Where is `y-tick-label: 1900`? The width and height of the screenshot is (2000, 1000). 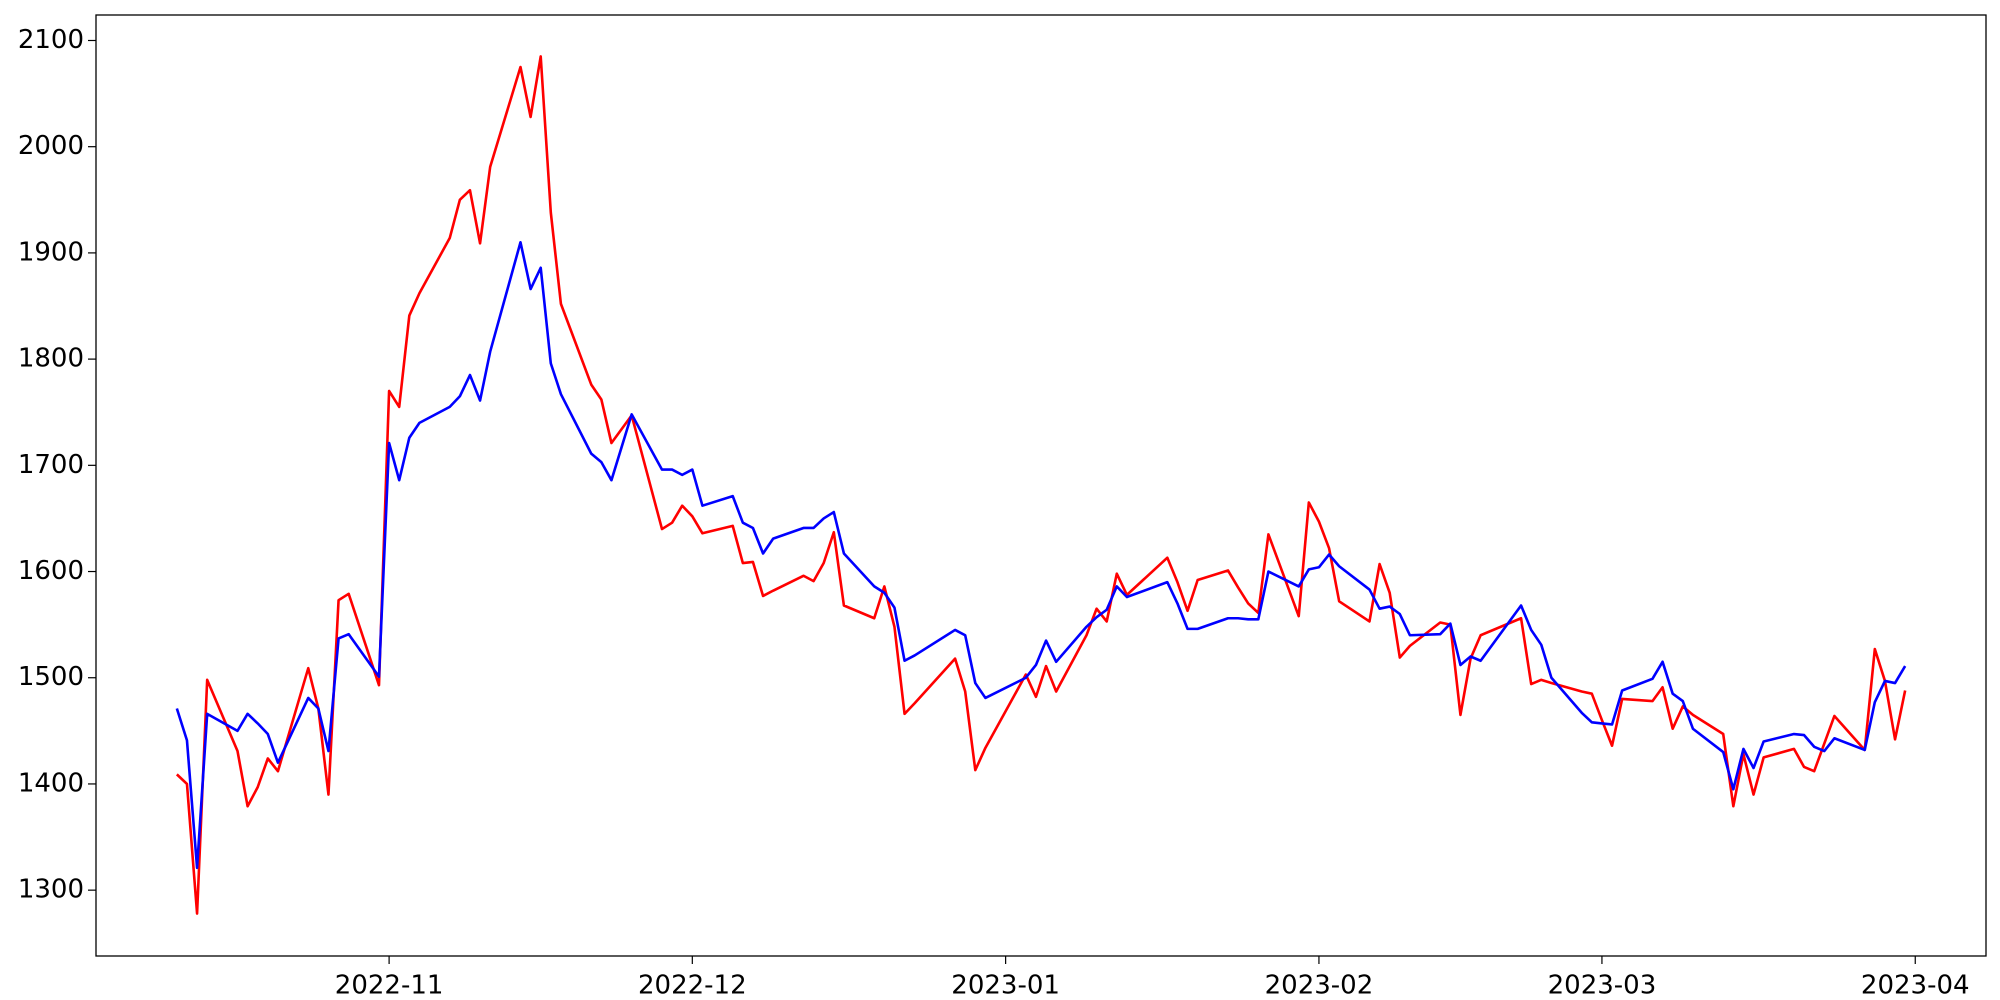
y-tick-label: 1900 is located at coordinates (51, 252).